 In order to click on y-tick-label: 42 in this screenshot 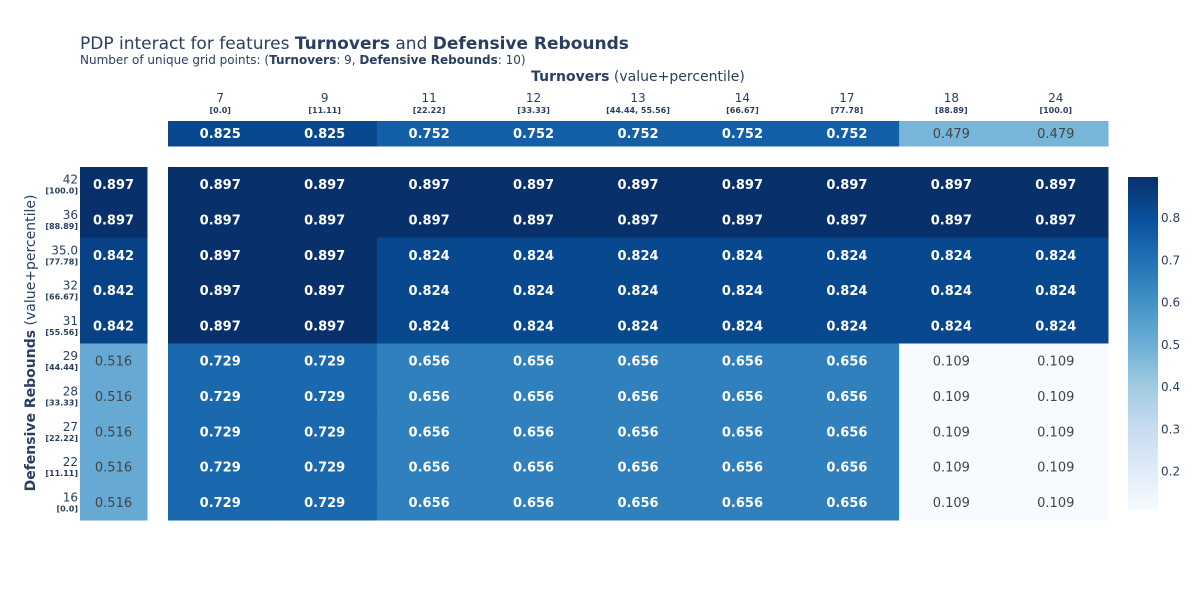, I will do `click(70, 180)`.